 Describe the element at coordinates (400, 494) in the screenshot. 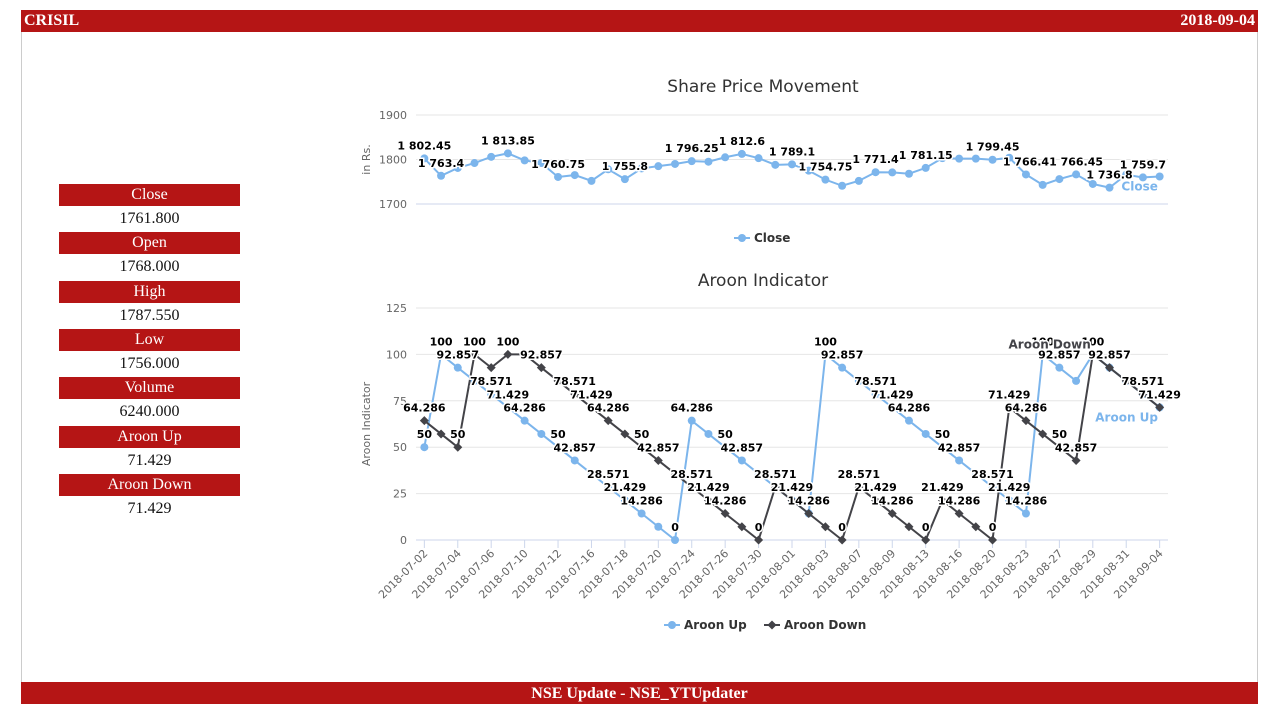

I see `y-tick-label: 25` at that location.